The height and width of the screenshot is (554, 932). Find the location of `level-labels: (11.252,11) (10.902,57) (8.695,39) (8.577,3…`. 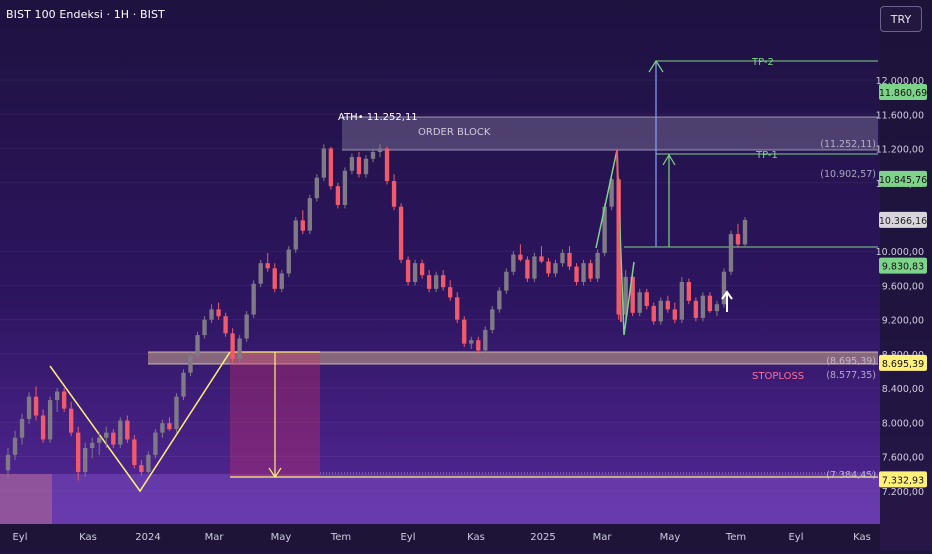

level-labels: (11.252,11) (10.902,57) (8.695,39) (8.577,3… is located at coordinates (848, 310).